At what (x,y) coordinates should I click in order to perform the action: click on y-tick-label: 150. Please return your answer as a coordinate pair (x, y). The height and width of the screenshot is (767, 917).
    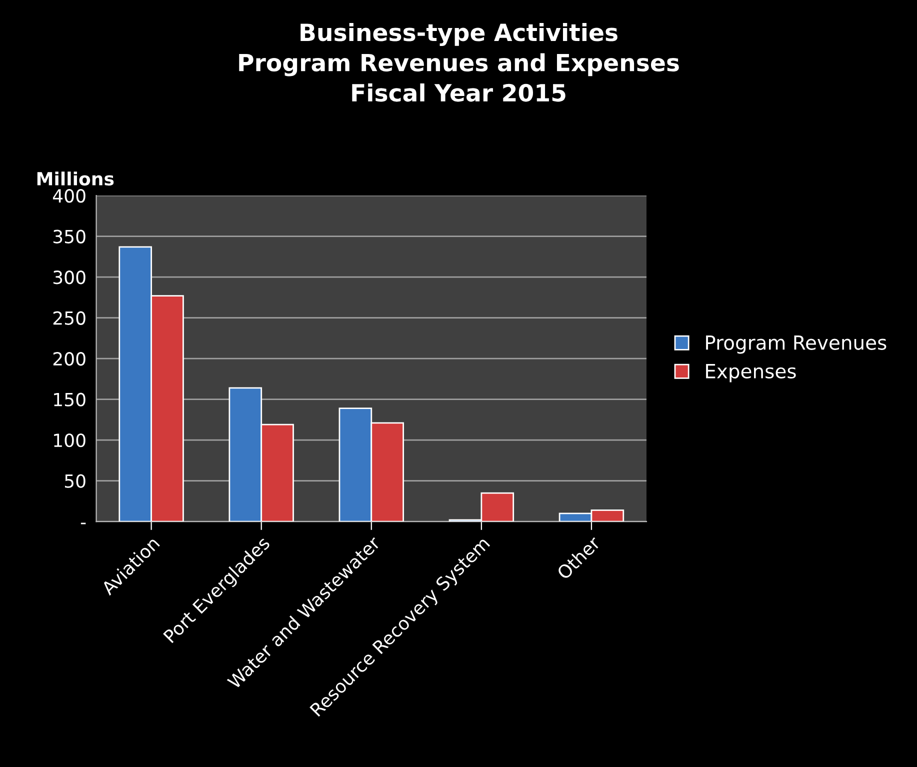
    Looking at the image, I should click on (70, 399).